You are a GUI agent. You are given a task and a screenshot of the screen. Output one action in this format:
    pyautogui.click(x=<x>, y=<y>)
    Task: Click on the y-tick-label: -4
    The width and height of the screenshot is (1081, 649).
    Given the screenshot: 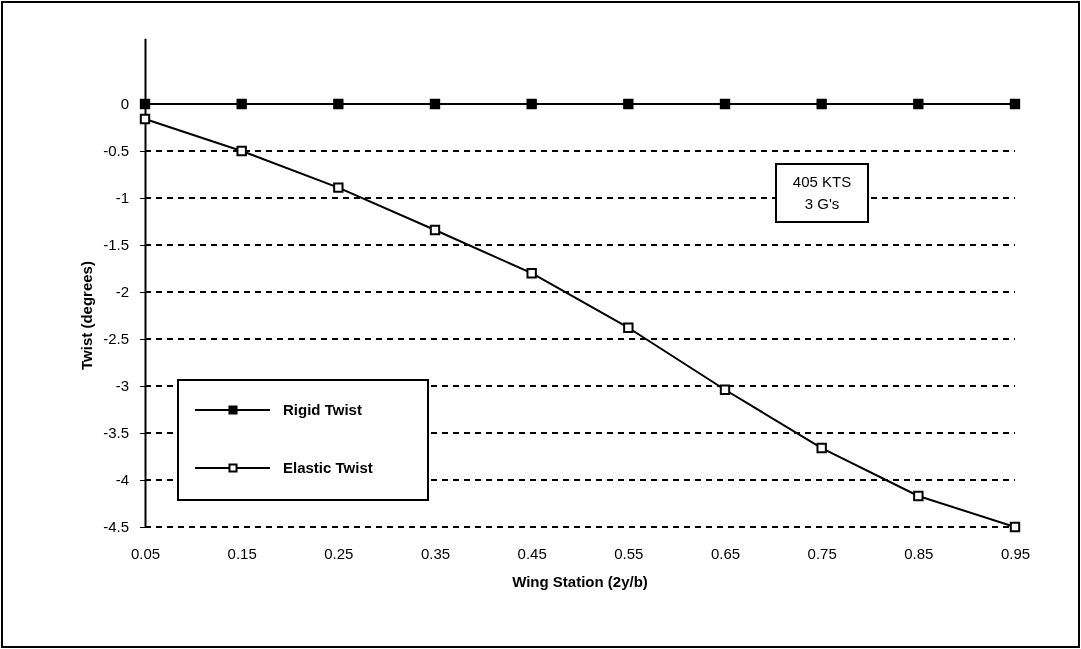 What is the action you would take?
    pyautogui.click(x=122, y=480)
    